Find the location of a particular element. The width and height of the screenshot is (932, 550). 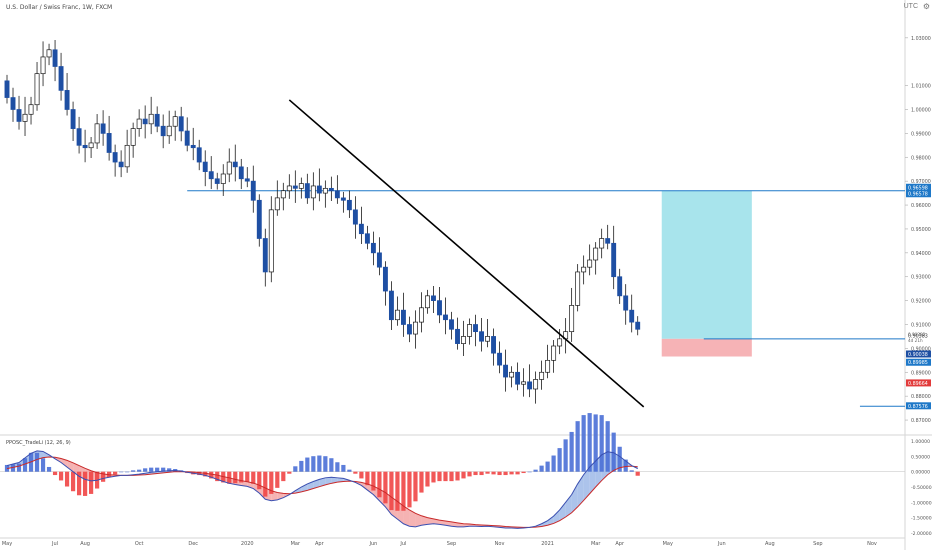

gear-icon: ⚙ is located at coordinates (926, 6).